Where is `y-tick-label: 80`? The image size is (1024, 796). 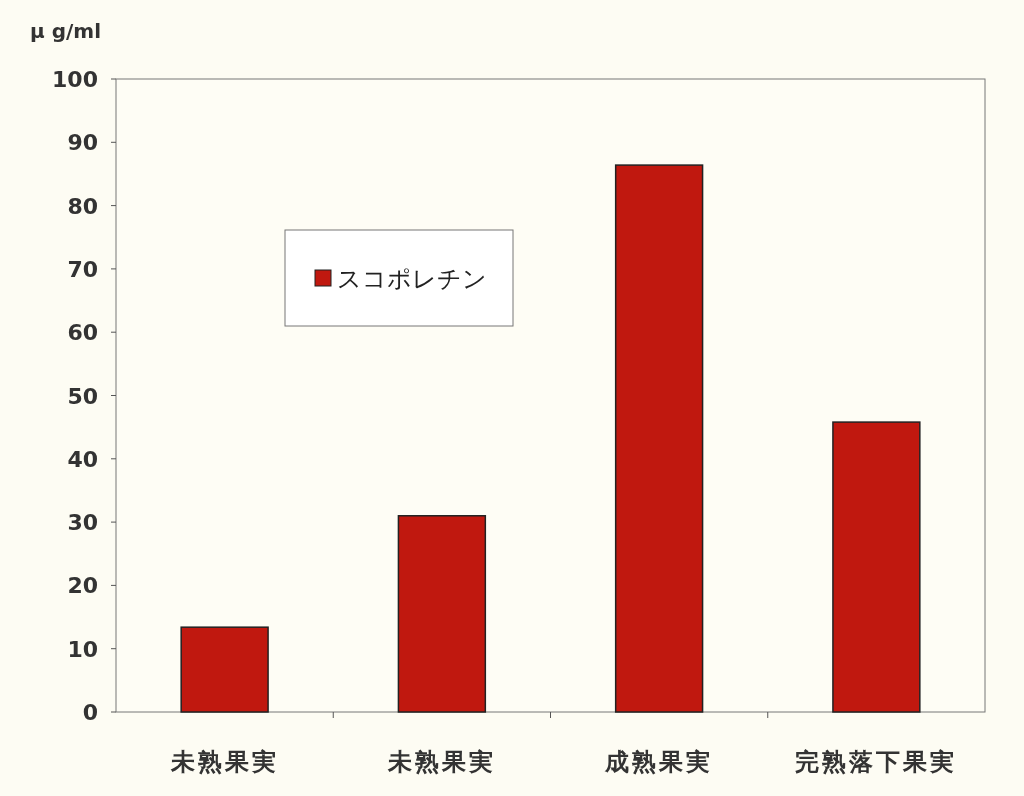 y-tick-label: 80 is located at coordinates (82, 206).